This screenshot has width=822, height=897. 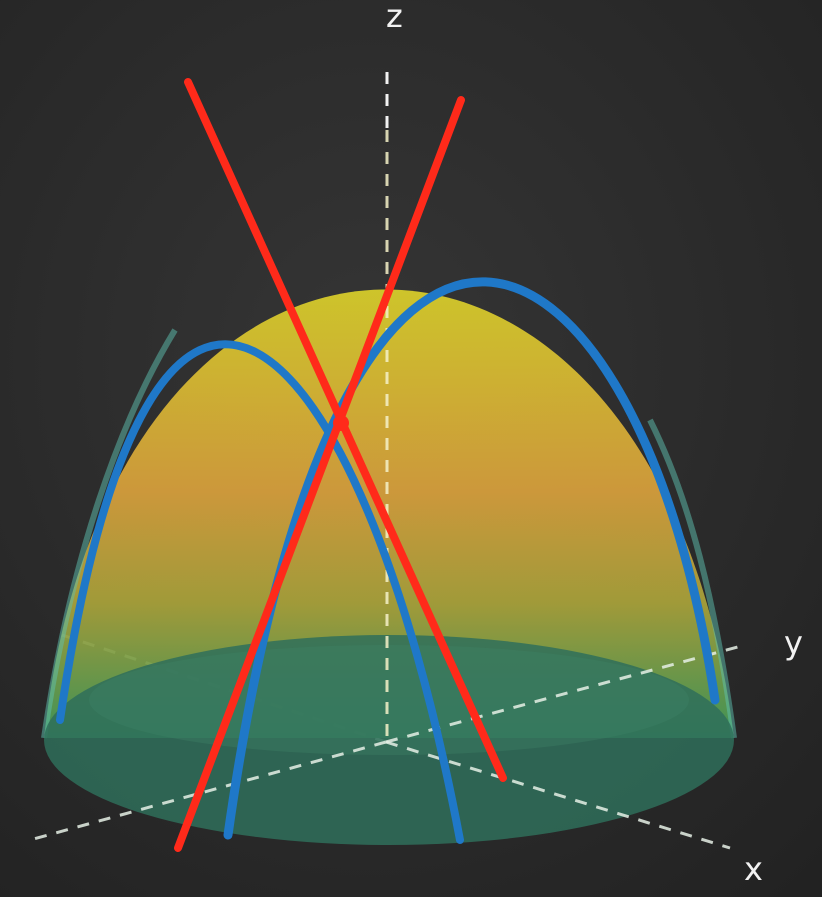 I want to click on base-disk-sheen, so click(x=389, y=700).